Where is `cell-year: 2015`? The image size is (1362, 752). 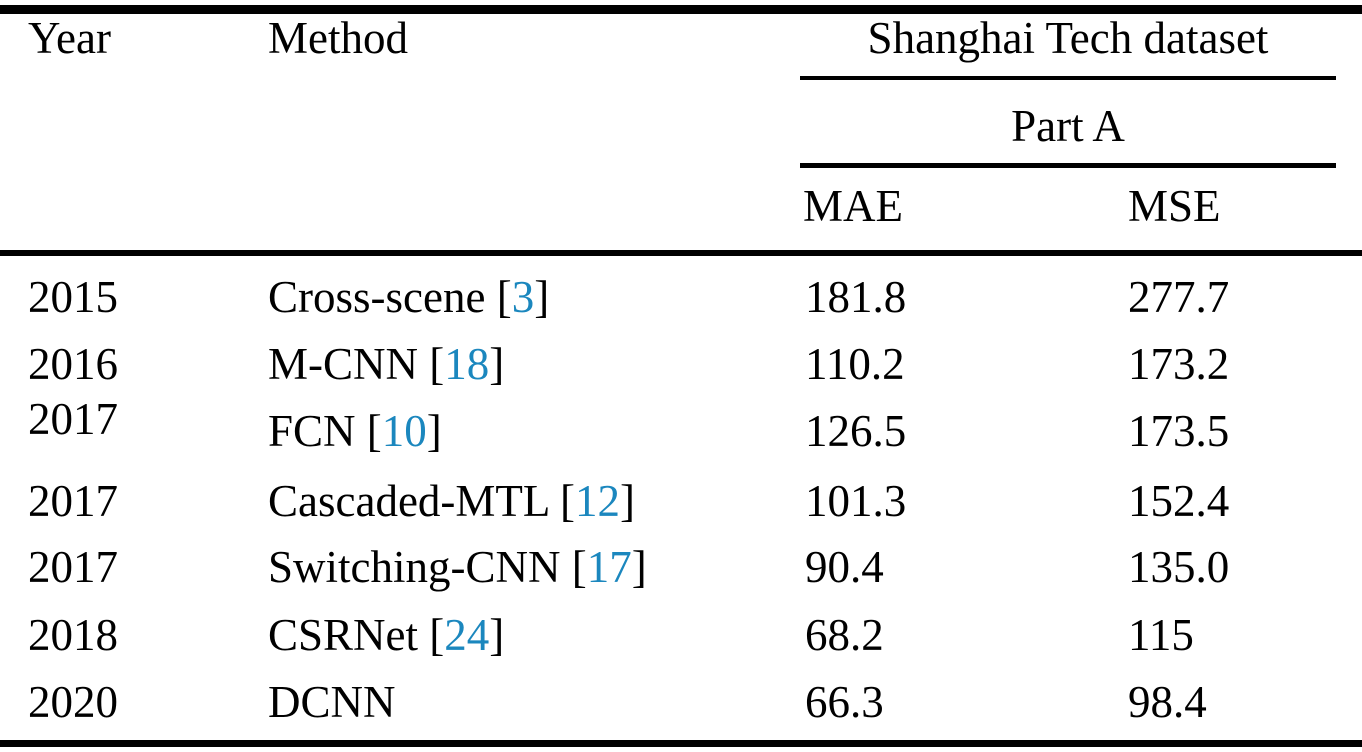
cell-year: 2015 is located at coordinates (73, 297).